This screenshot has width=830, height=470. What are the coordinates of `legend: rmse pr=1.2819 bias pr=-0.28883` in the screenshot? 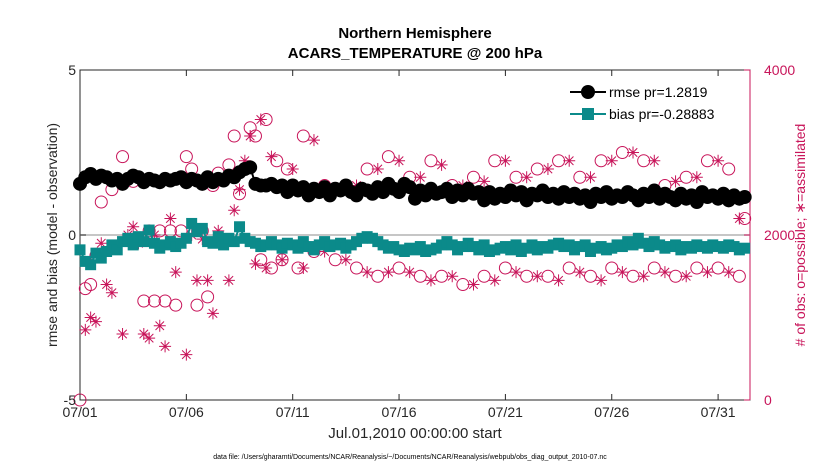 It's located at (652, 101).